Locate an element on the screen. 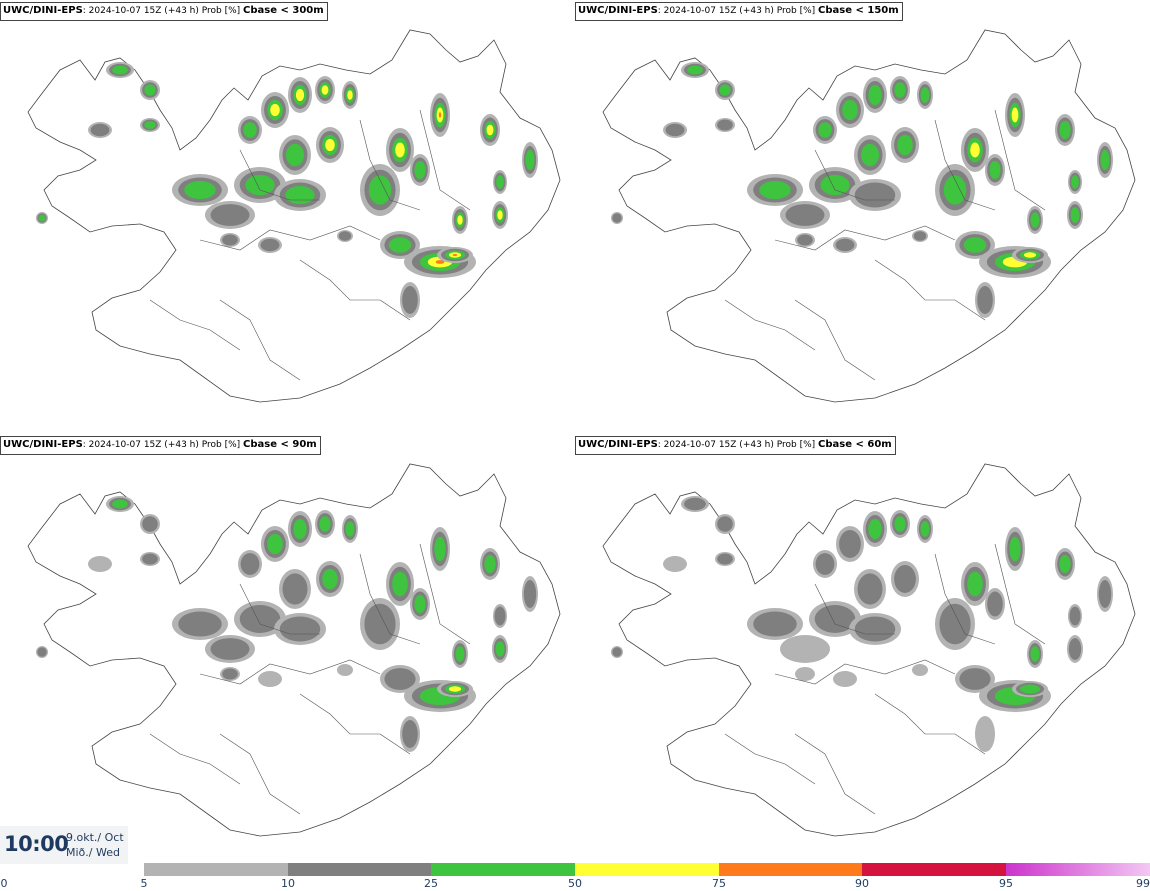  valid-date: 9.okt./ Oct is located at coordinates (95, 837).